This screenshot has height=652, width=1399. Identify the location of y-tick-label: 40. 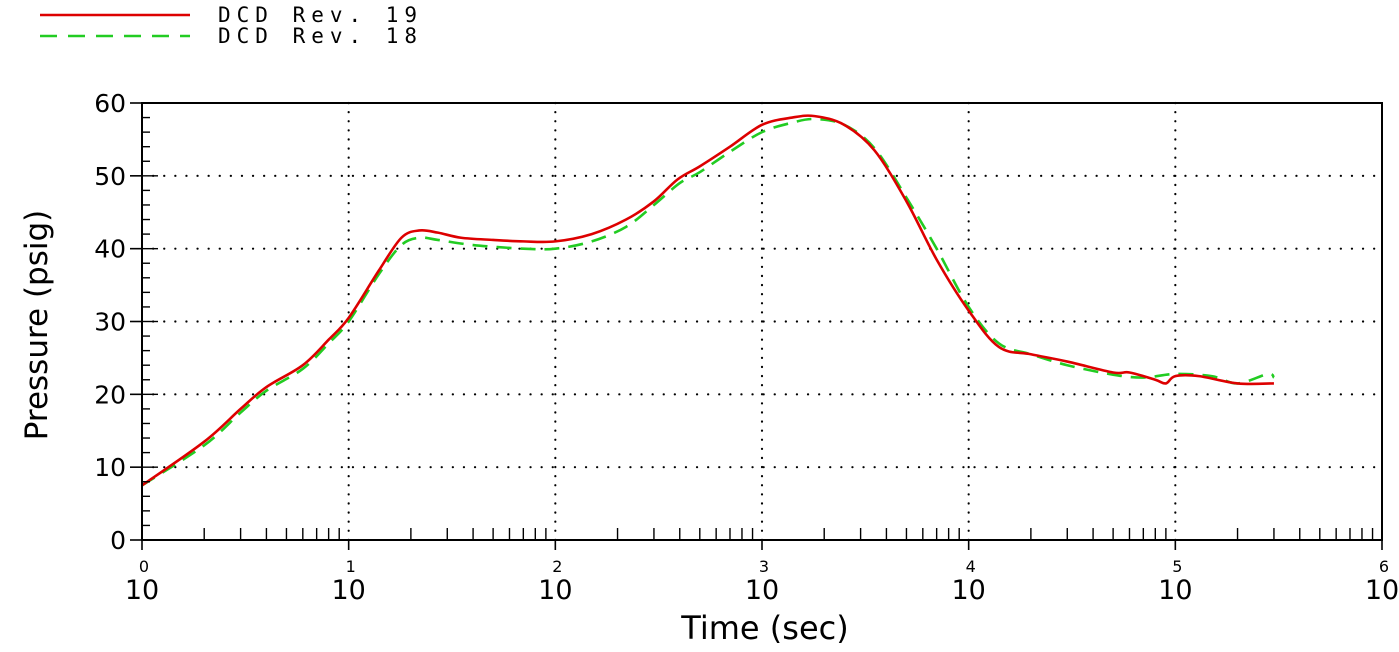
(110, 249).